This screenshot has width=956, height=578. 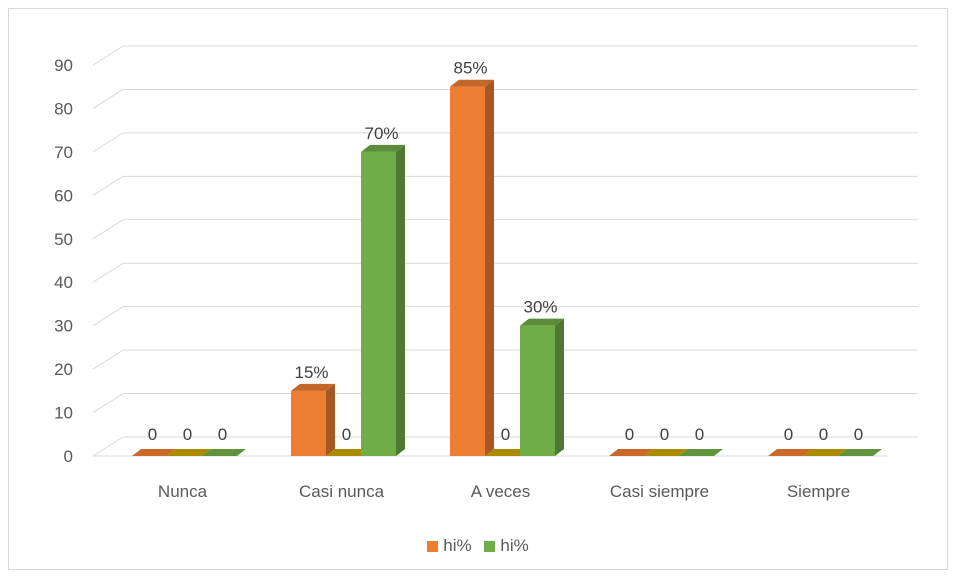 I want to click on data-label: 15%, so click(x=311, y=372).